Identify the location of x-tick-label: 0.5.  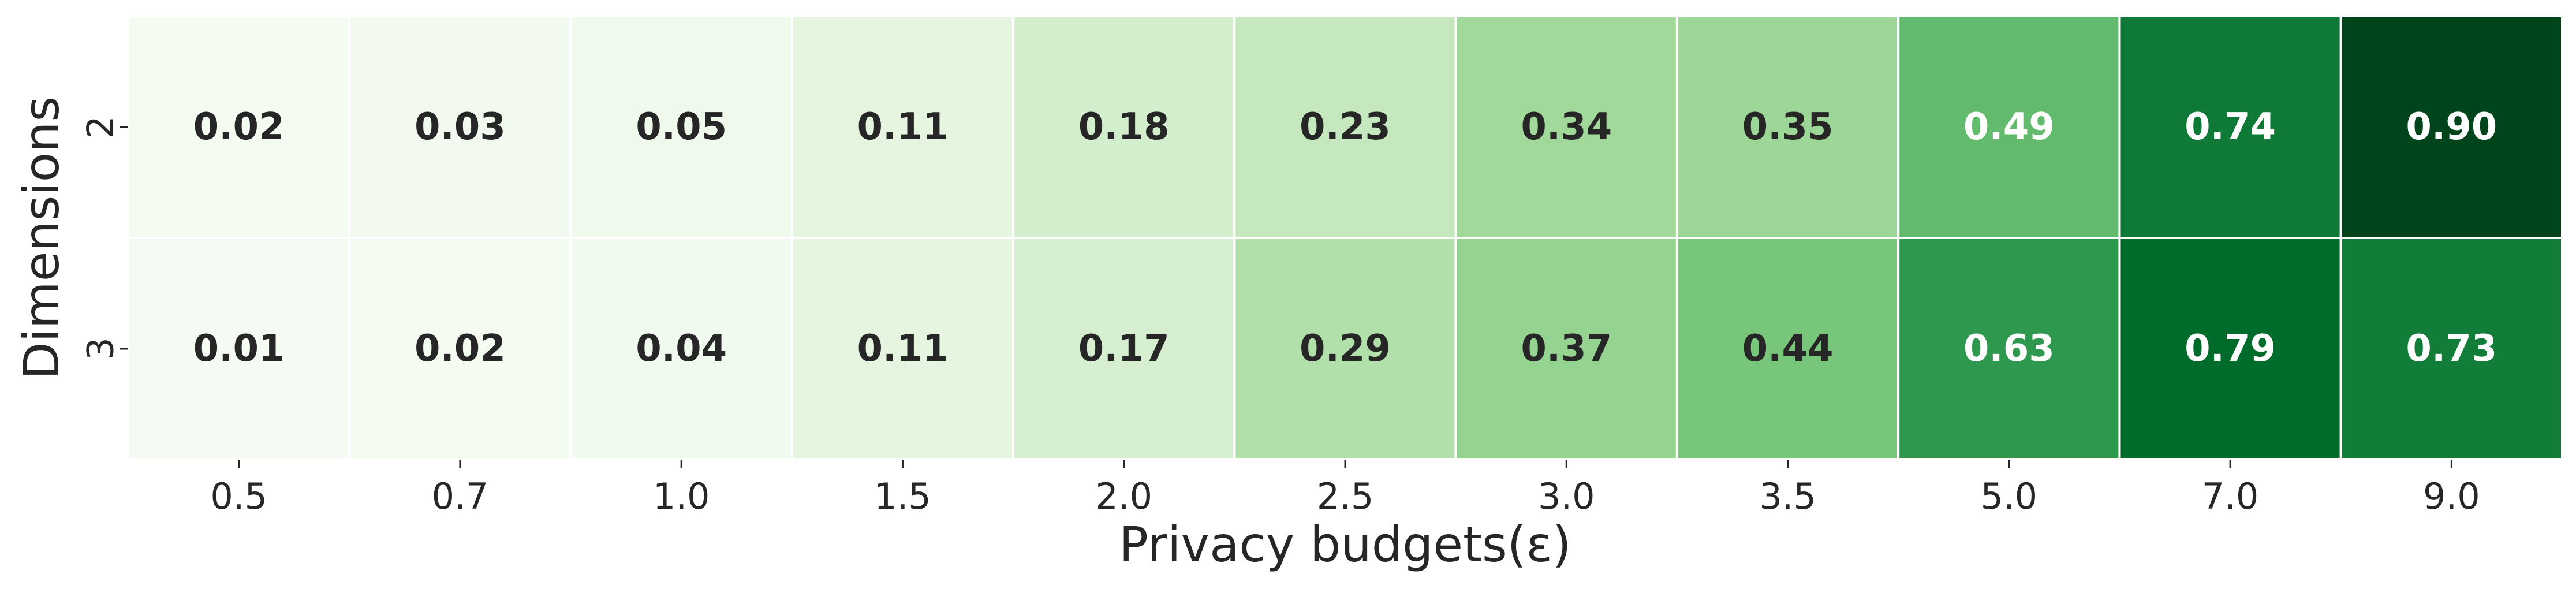
(238, 496).